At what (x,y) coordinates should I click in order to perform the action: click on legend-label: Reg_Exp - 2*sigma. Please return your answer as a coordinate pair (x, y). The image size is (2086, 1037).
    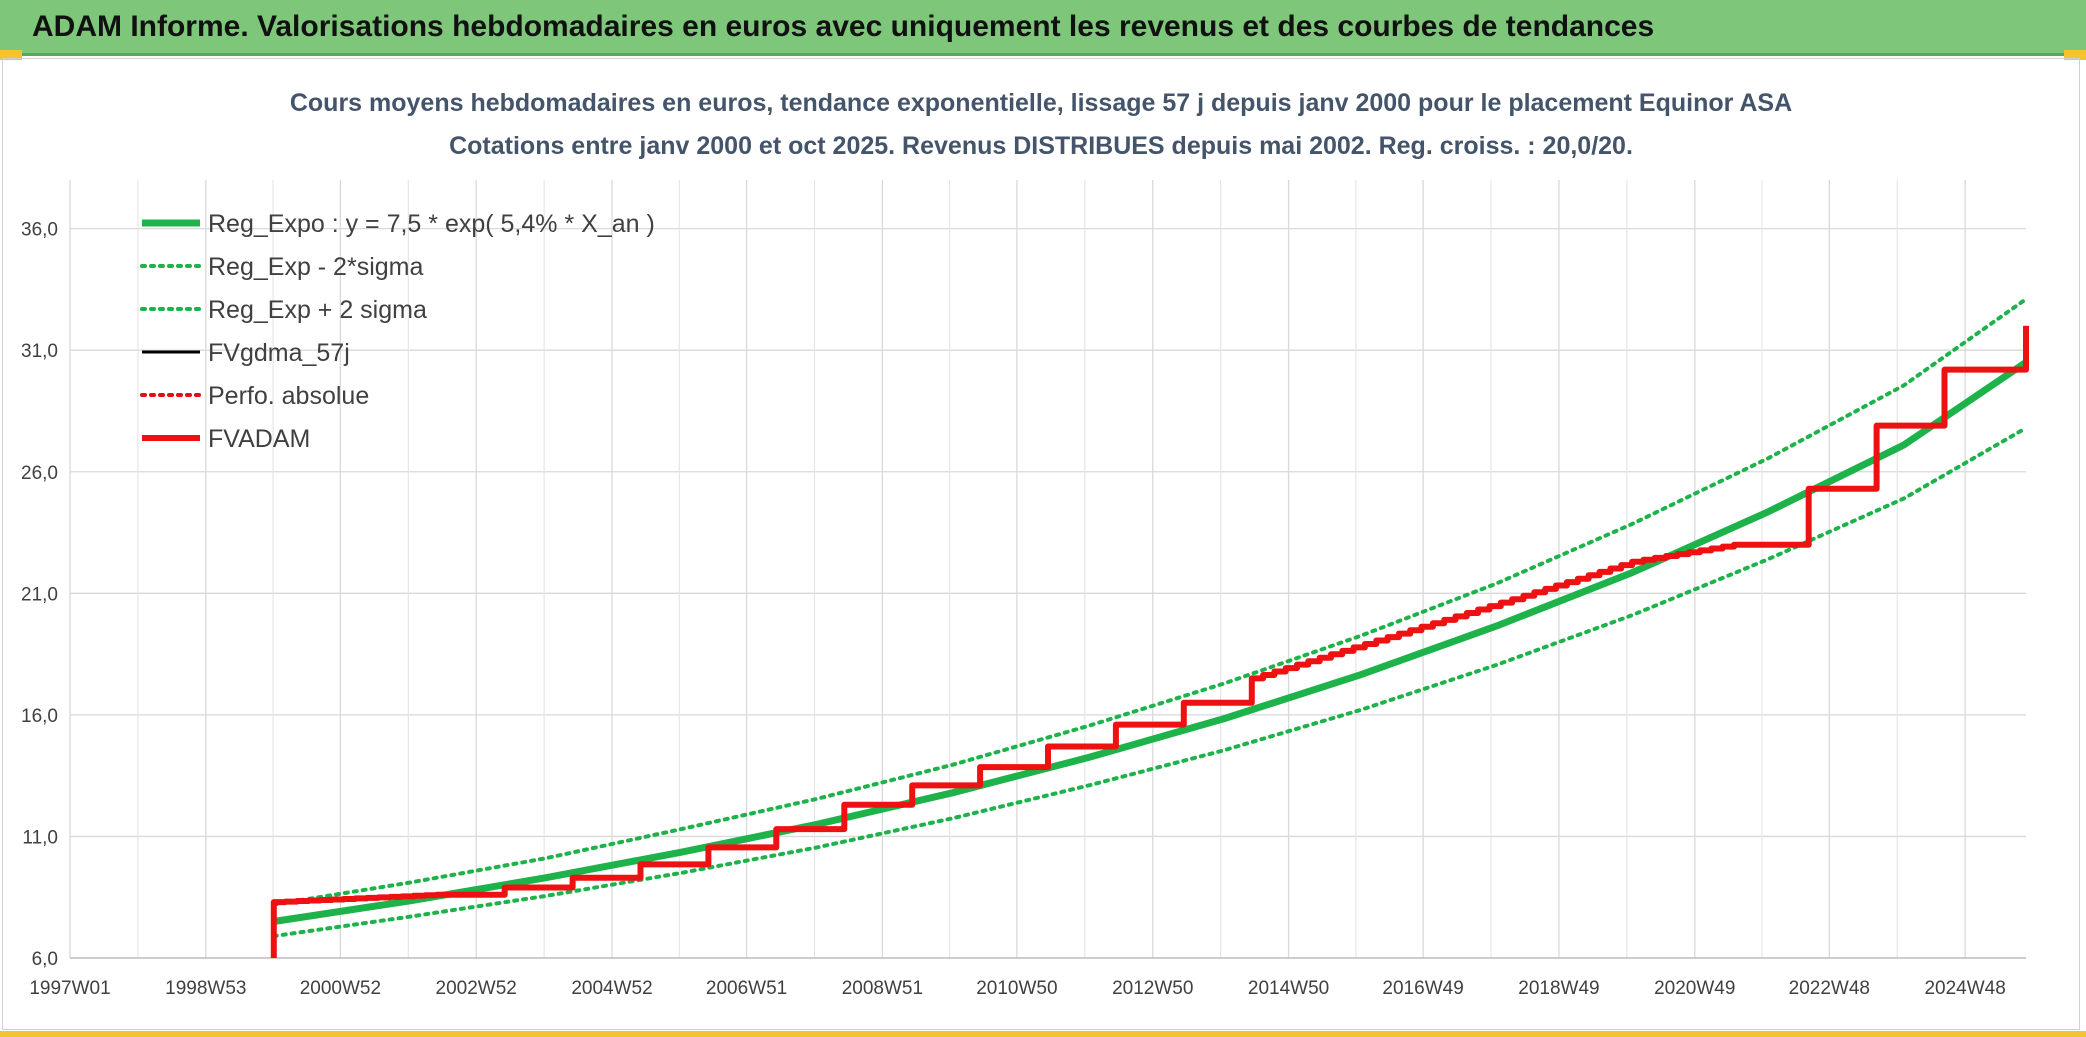
    Looking at the image, I should click on (315, 267).